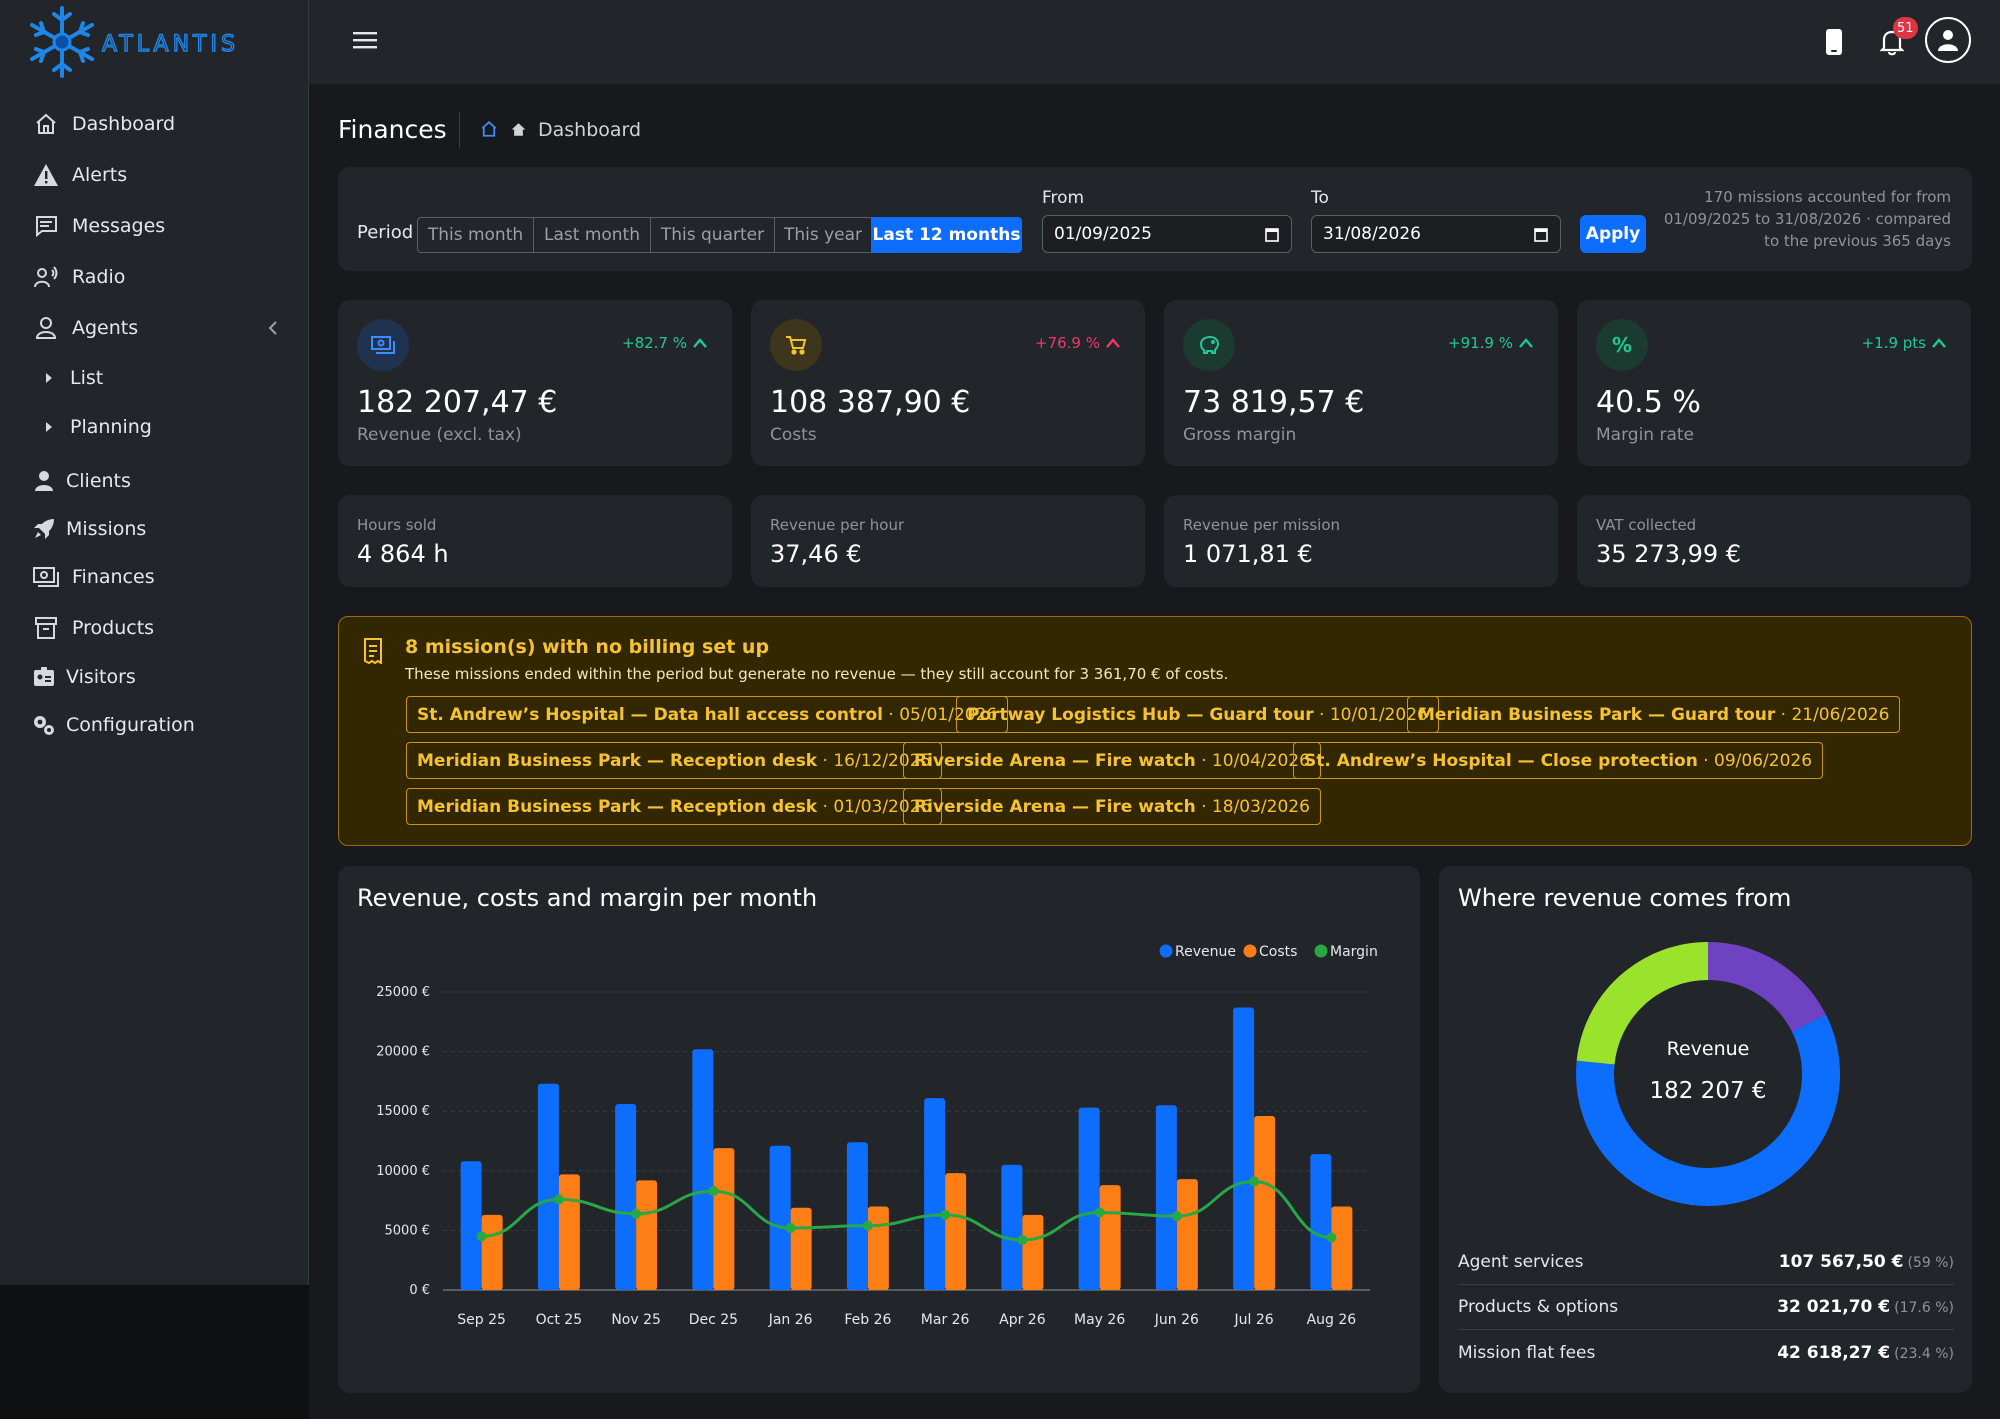  Describe the element at coordinates (365, 42) in the screenshot. I see `hamburger-menu-icon` at that location.